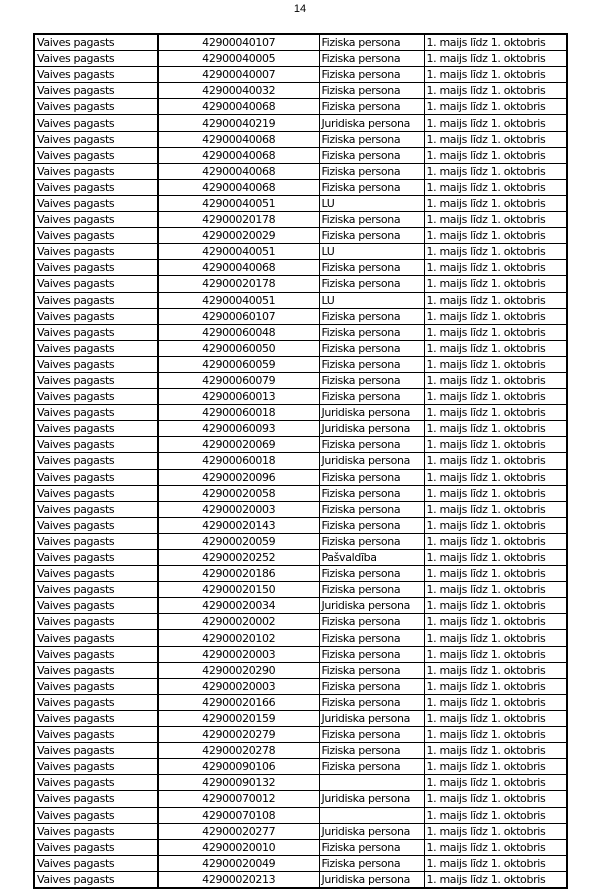 The width and height of the screenshot is (600, 894). Describe the element at coordinates (238, 493) in the screenshot. I see `cadastral-number-cell: 42900020058` at that location.